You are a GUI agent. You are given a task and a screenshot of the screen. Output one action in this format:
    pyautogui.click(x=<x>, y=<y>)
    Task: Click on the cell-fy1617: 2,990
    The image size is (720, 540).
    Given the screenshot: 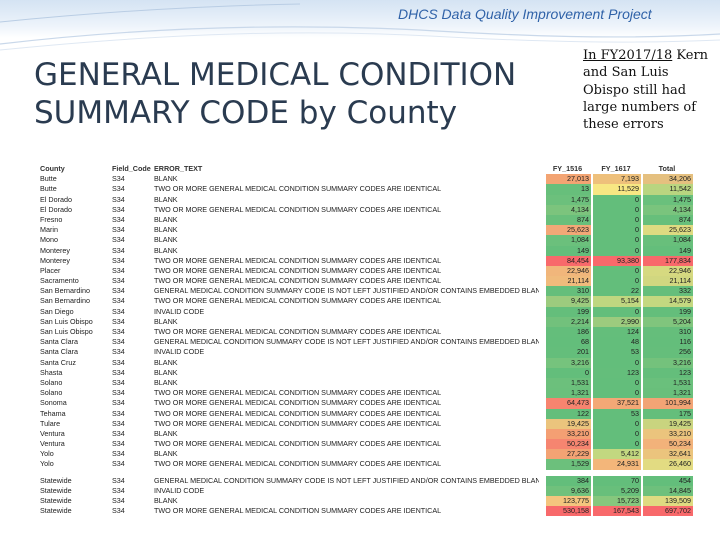 What is the action you would take?
    pyautogui.click(x=617, y=321)
    